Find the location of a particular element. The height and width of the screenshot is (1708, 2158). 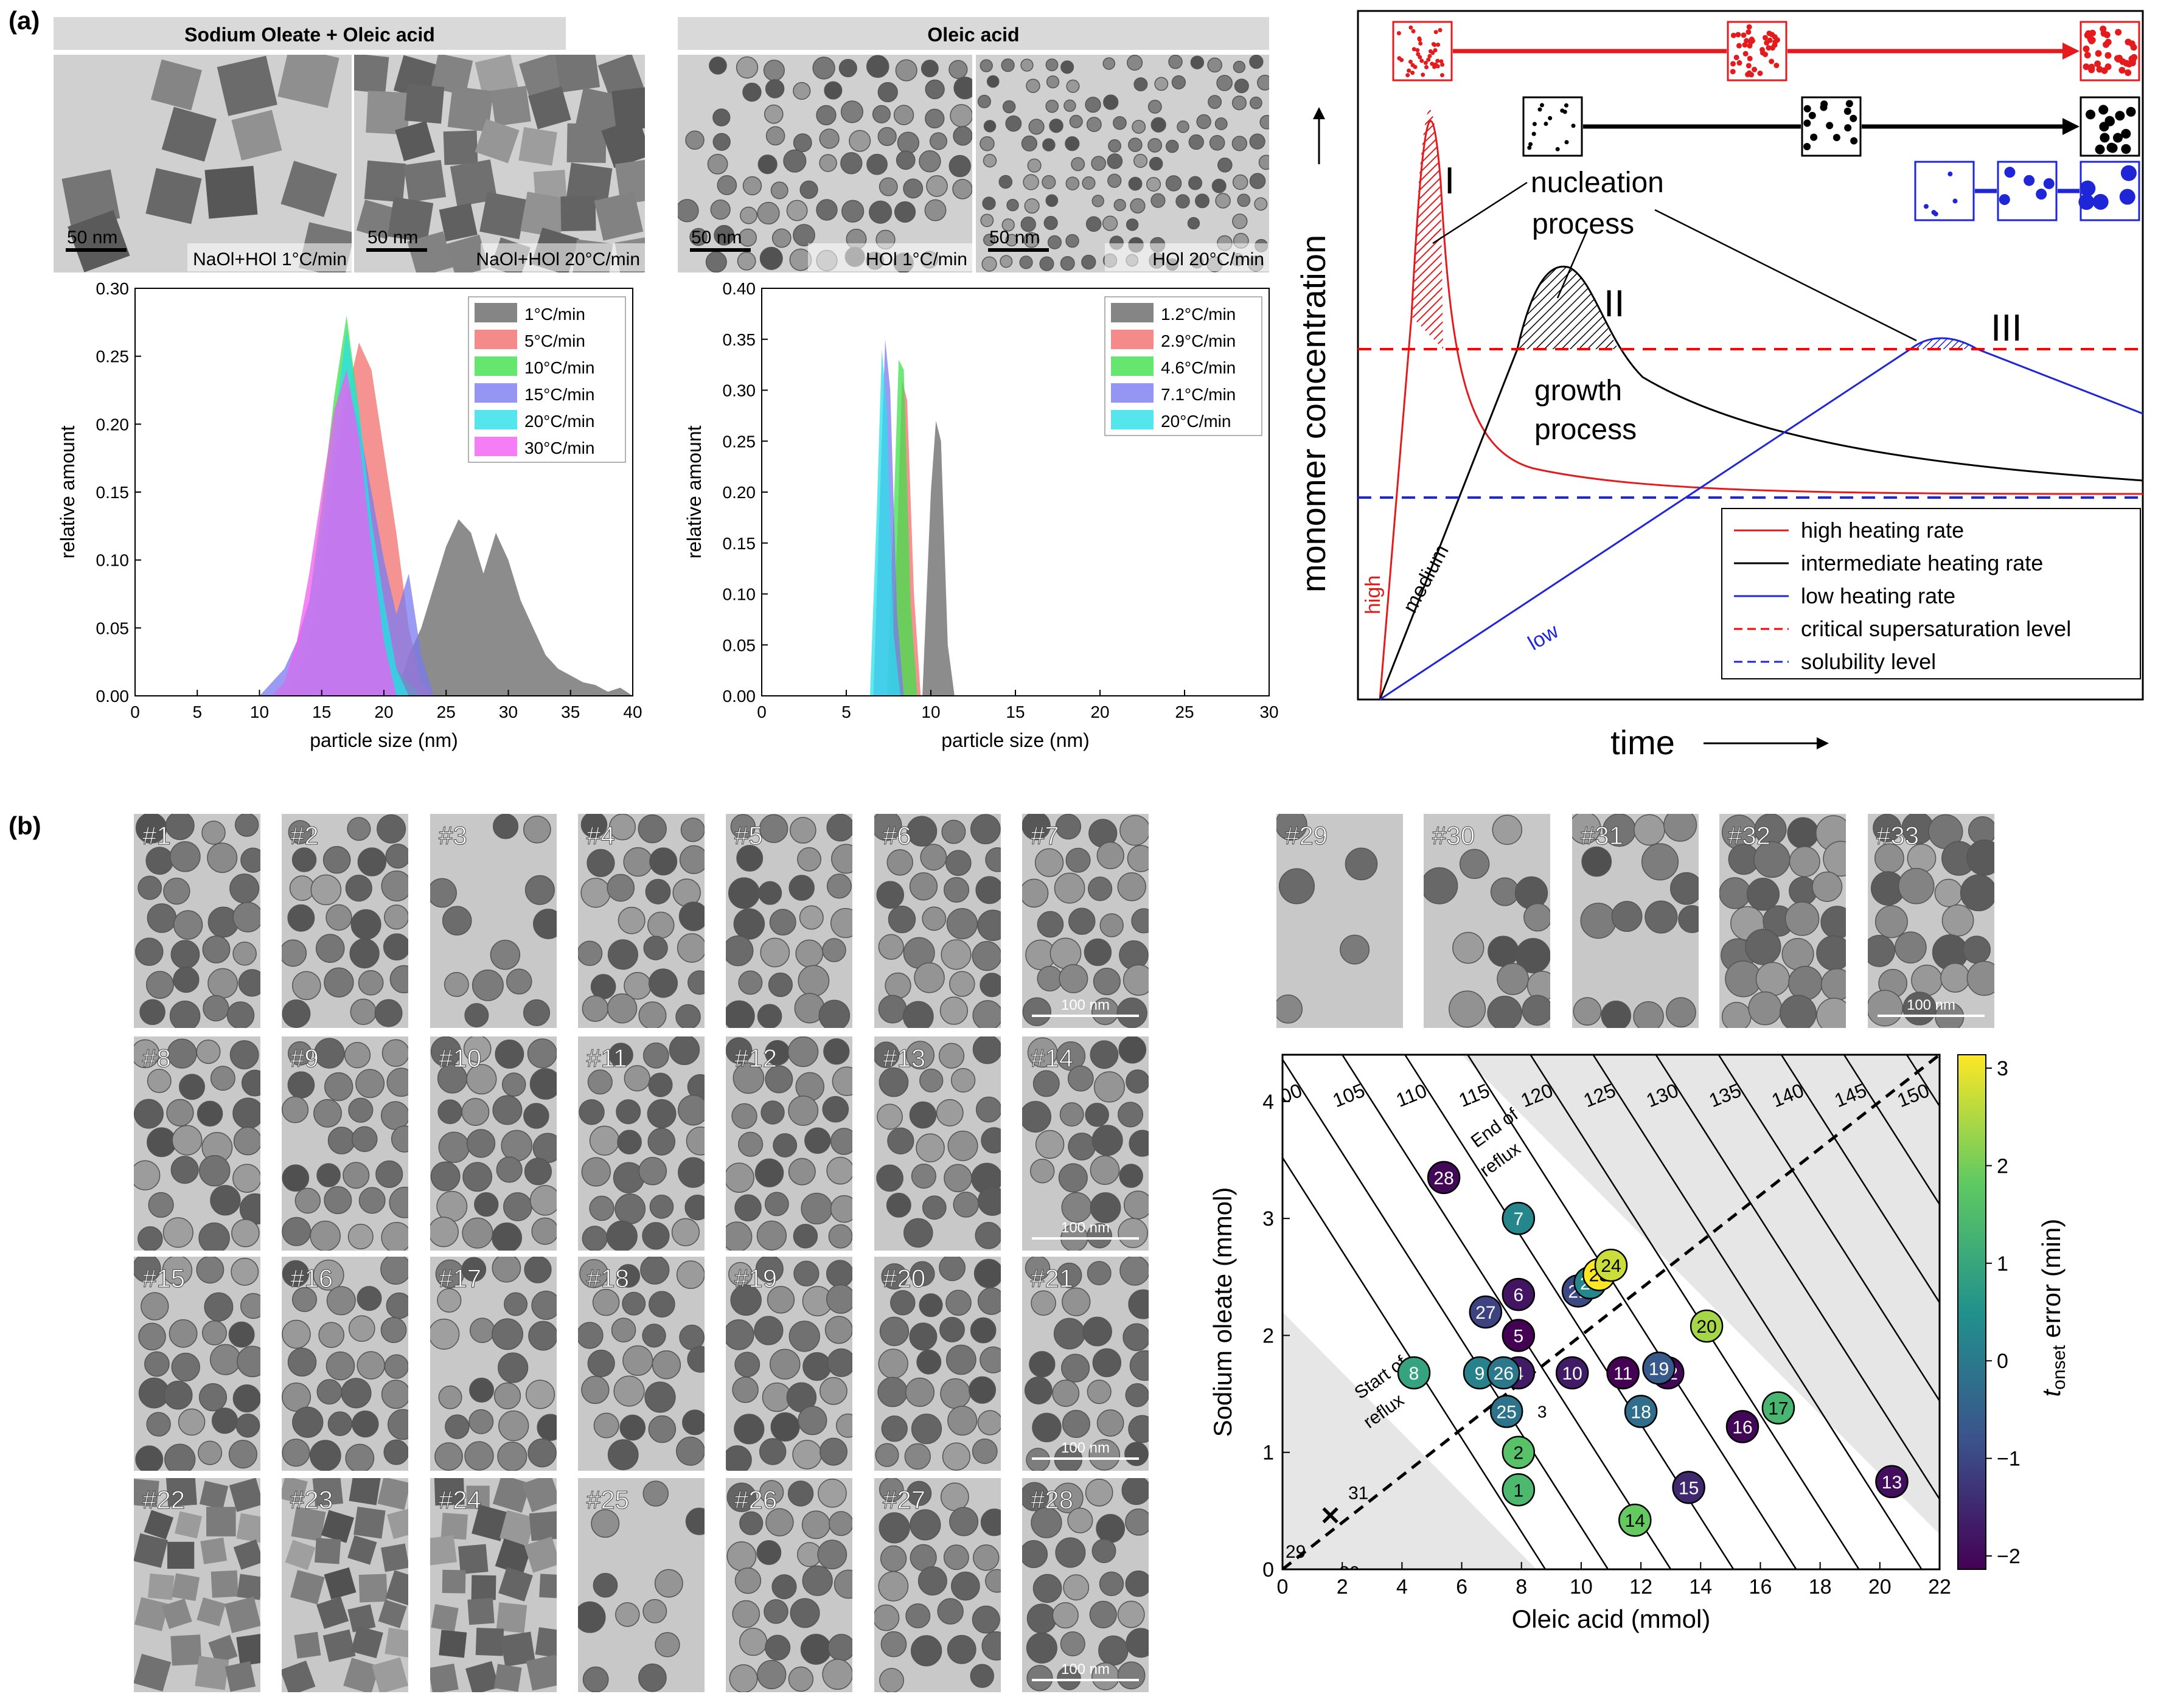

y-tick-label: 0 is located at coordinates (1268, 1569).